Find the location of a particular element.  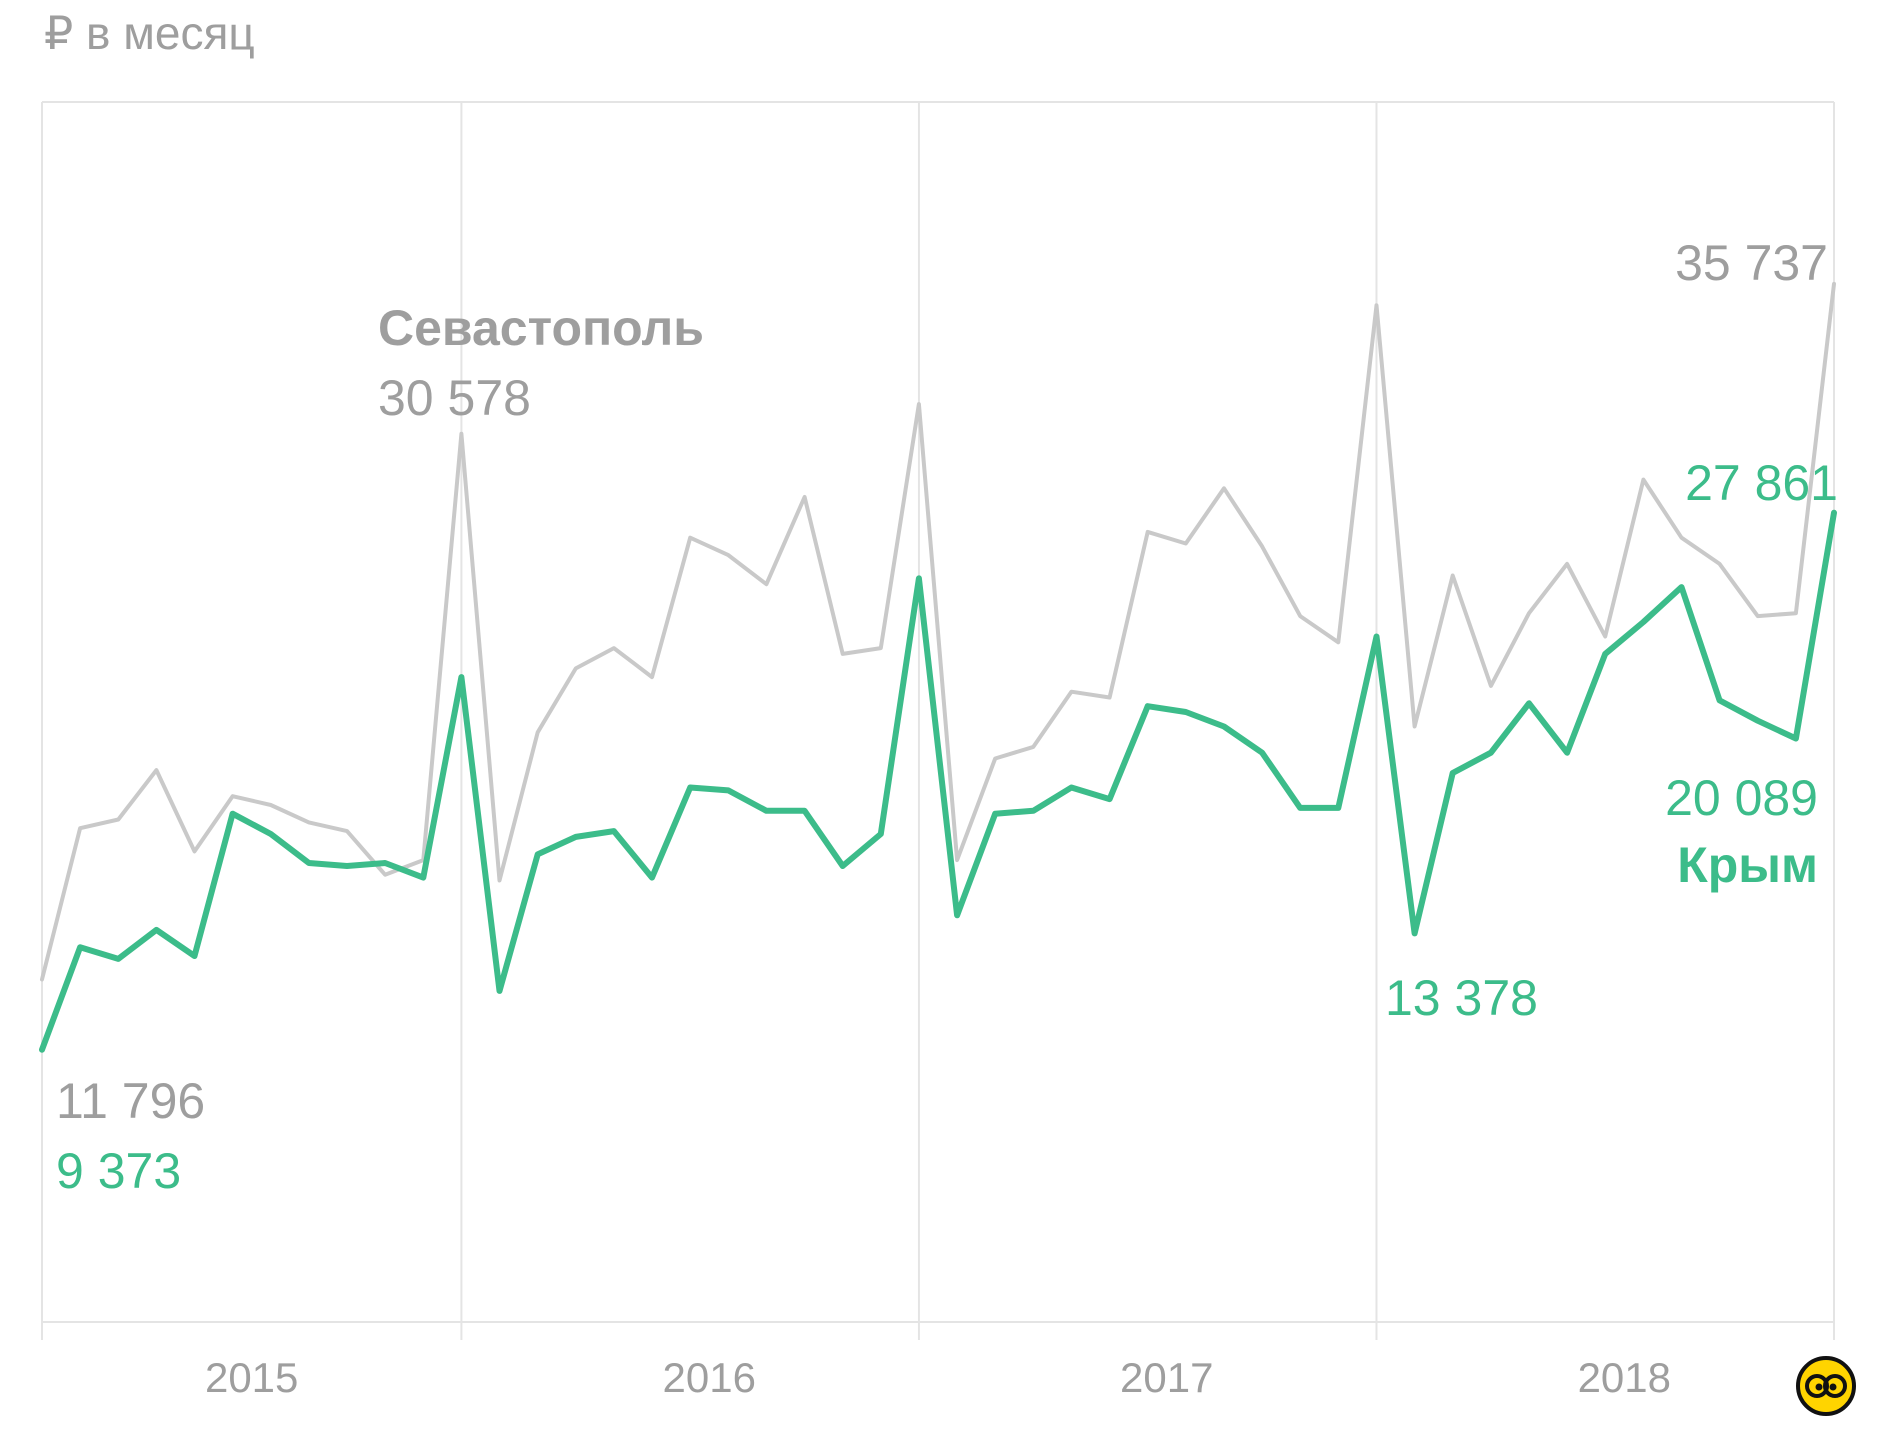

logo-eyes is located at coordinates (1826, 1386).